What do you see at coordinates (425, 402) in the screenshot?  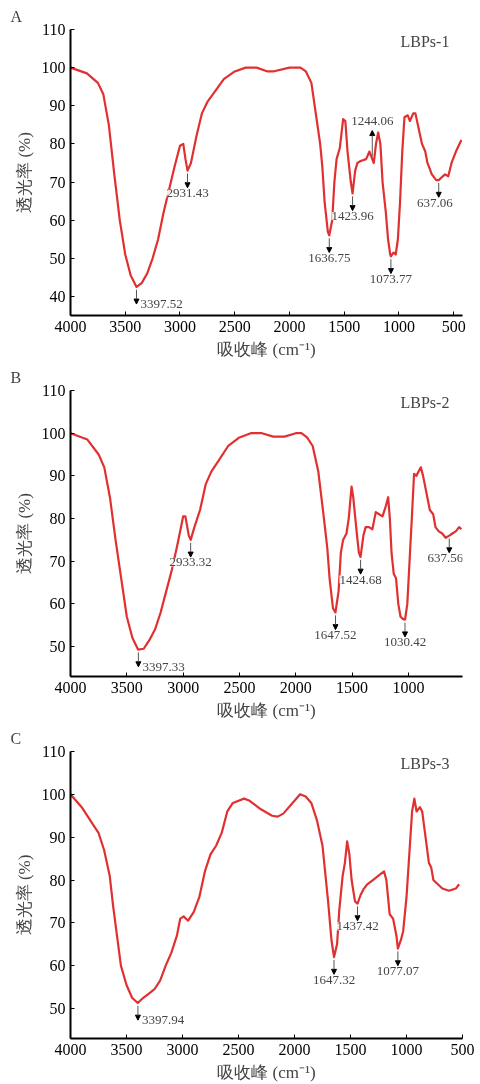 I see `annotation: LBPs-2` at bounding box center [425, 402].